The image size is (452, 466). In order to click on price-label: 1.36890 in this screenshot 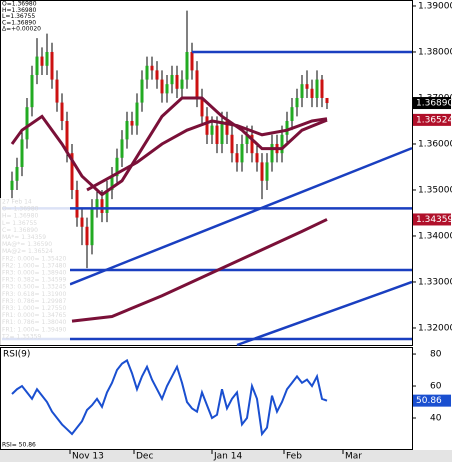, I will do `click(434, 104)`.